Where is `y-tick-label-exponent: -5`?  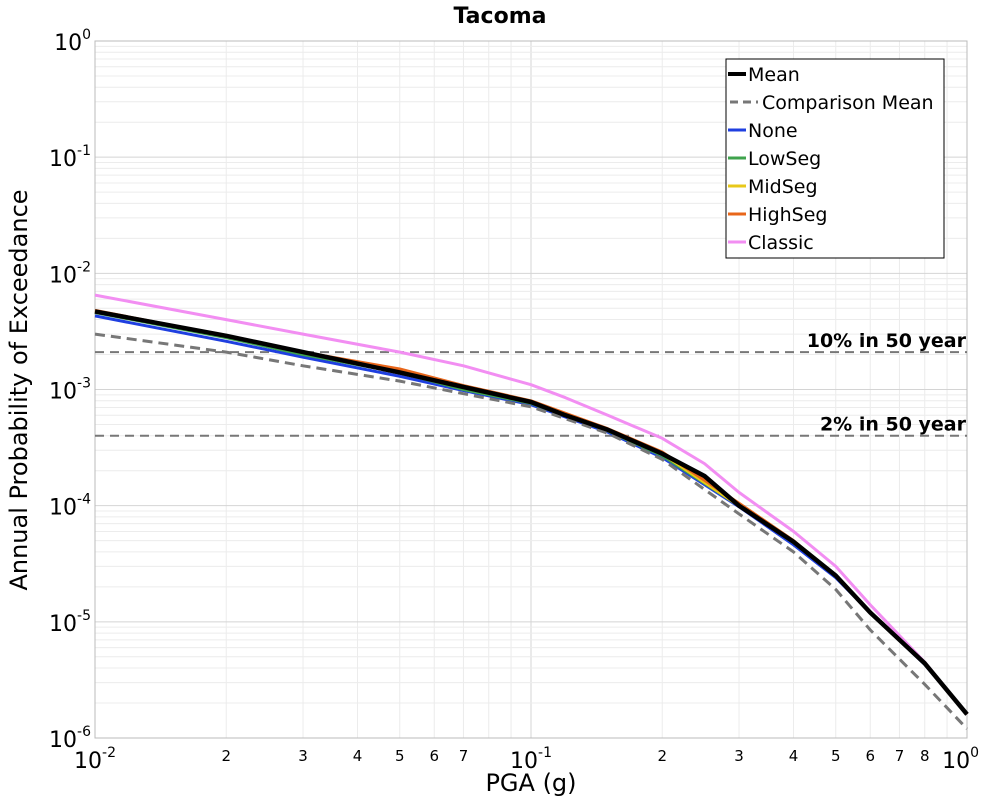
y-tick-label-exponent: -5 is located at coordinates (84, 616).